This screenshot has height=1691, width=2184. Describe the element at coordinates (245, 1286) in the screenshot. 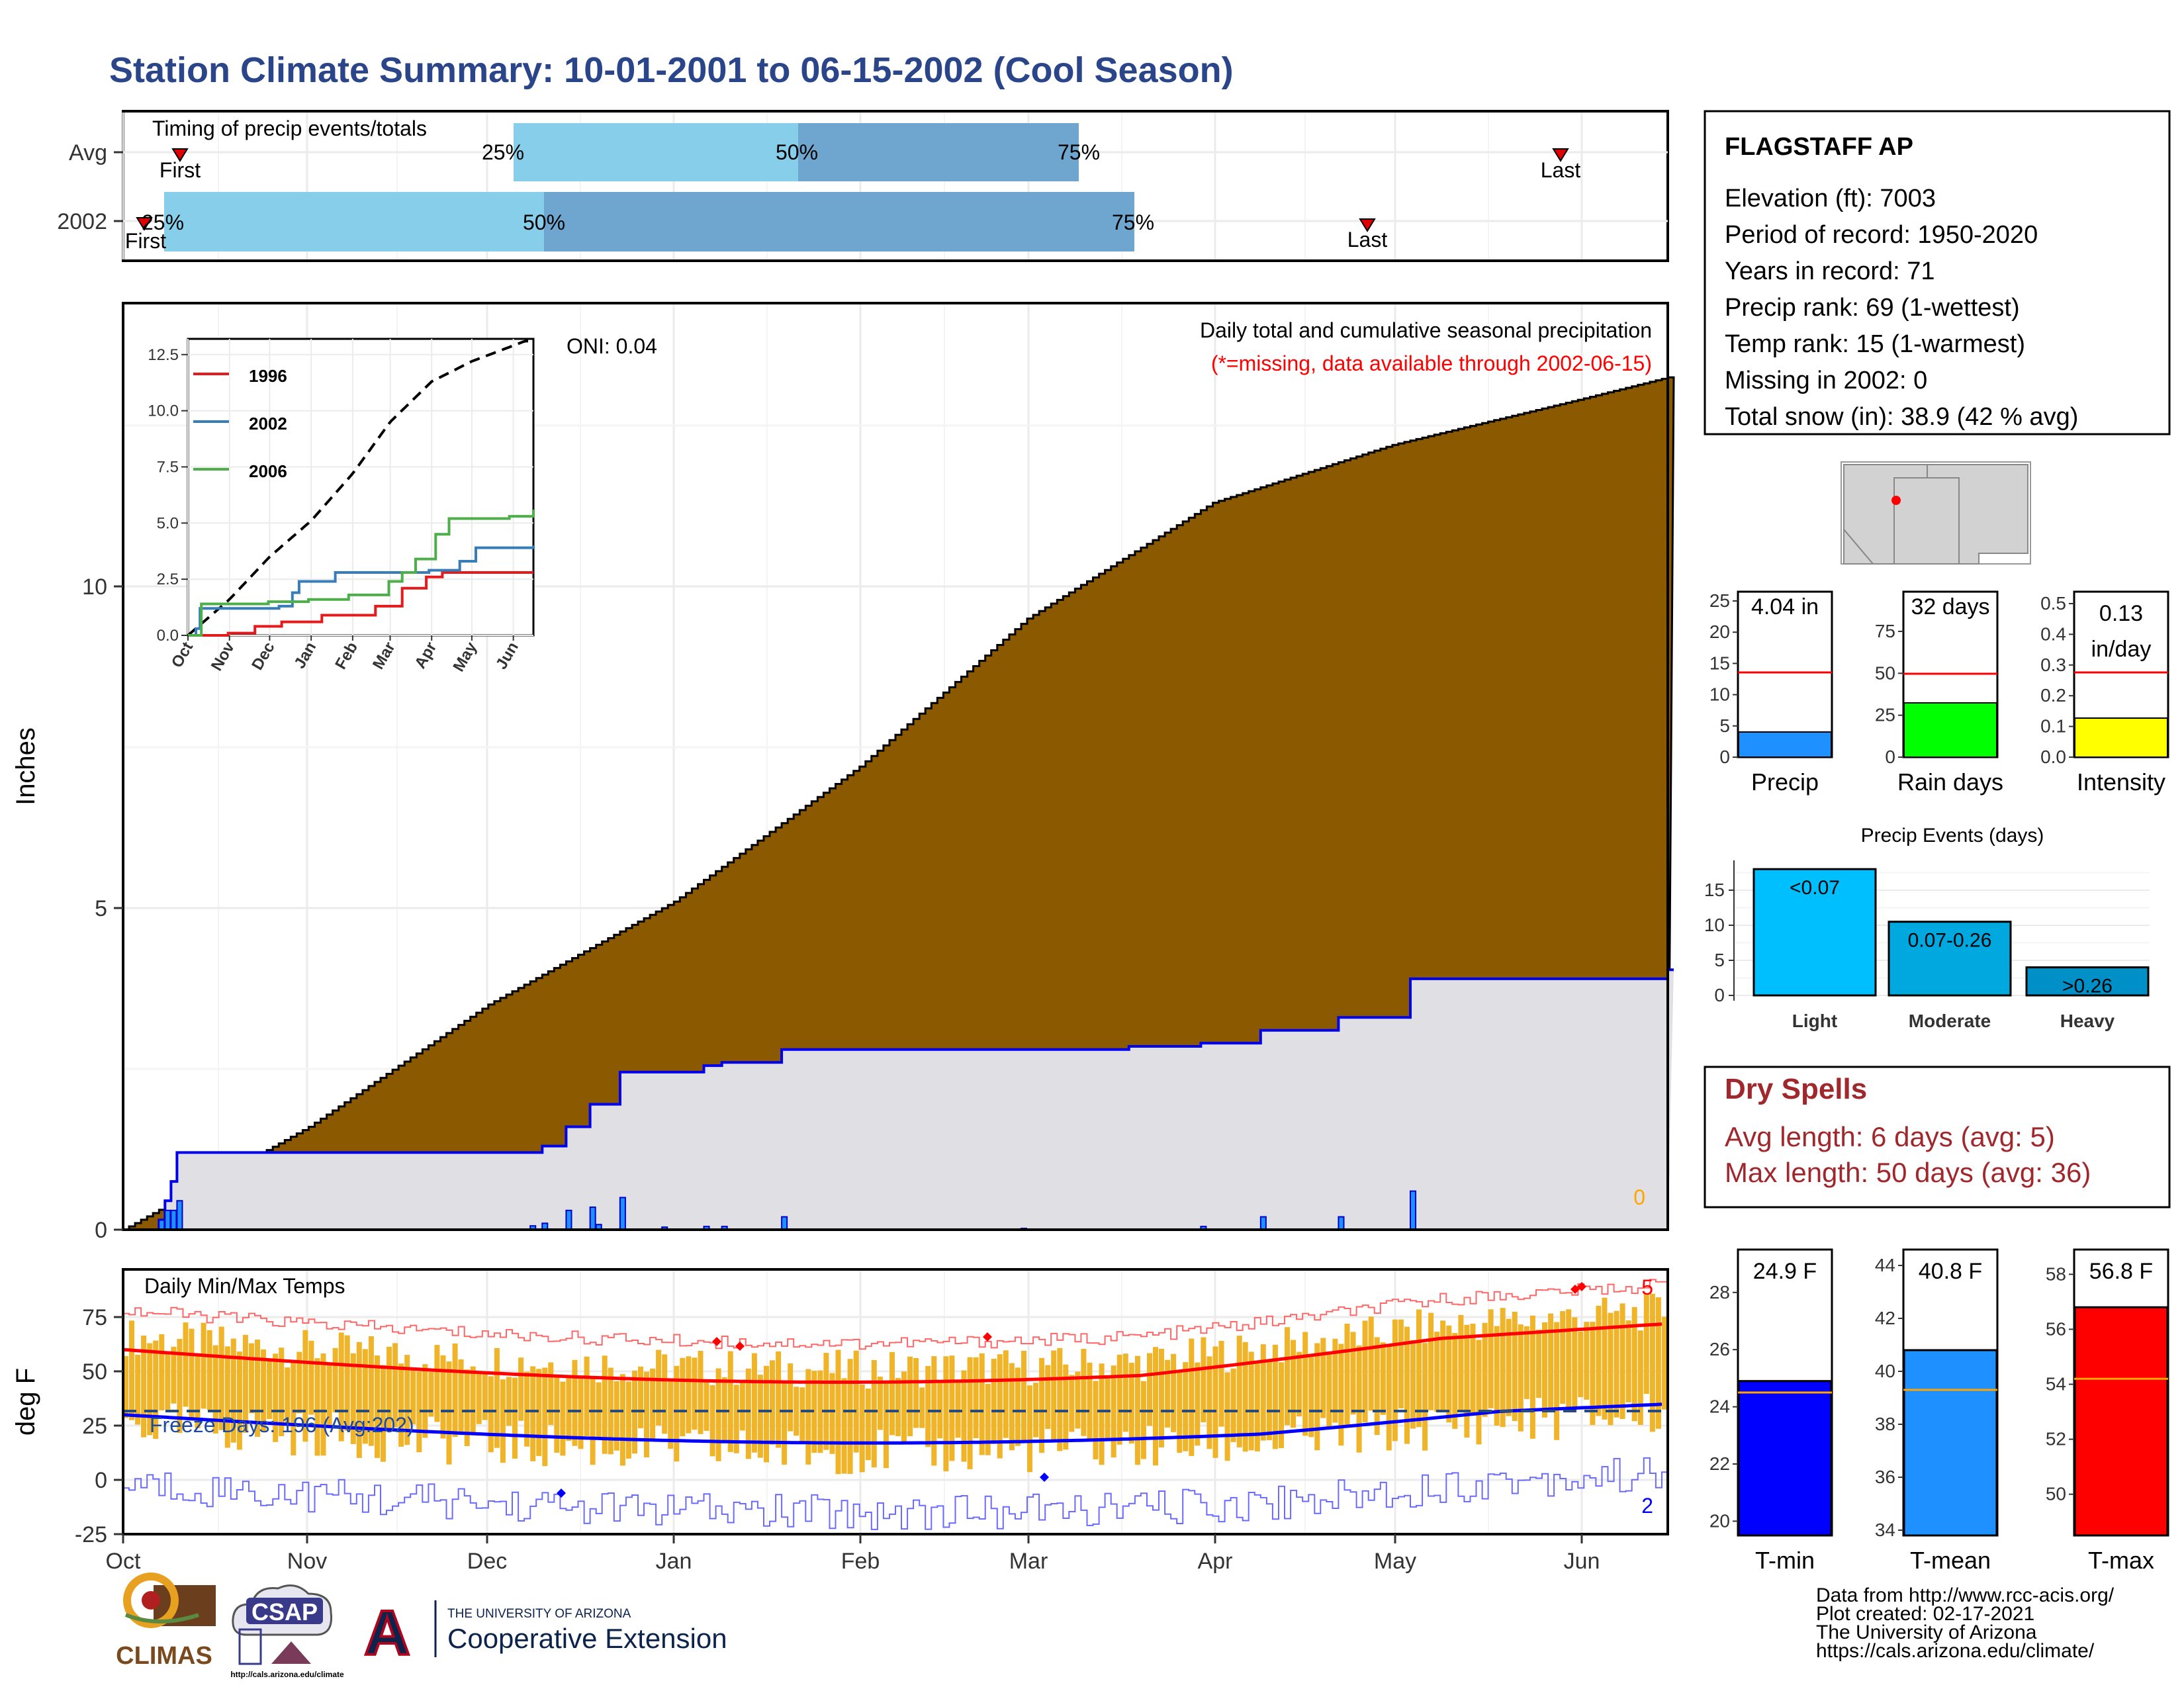

I see `temp-chart-label: Daily Min/Max Temps` at that location.